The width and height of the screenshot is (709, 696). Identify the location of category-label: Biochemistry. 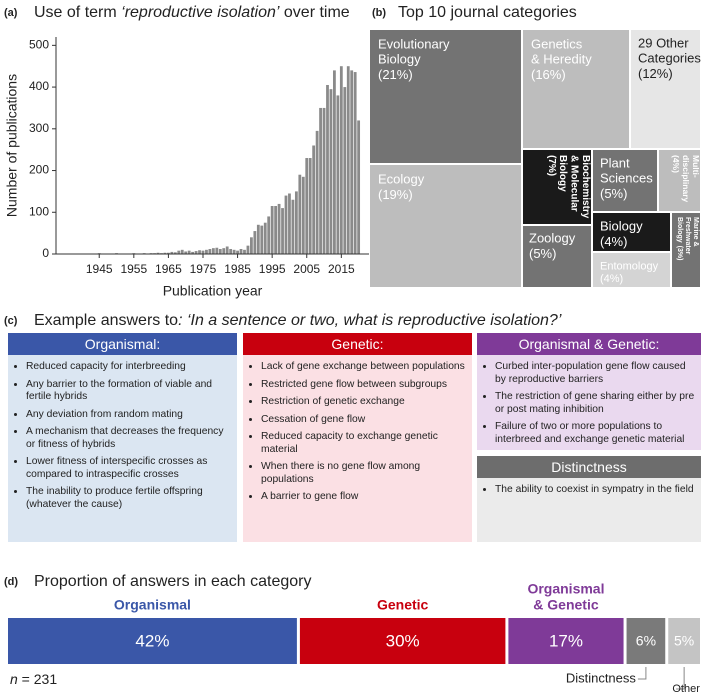
(585, 187).